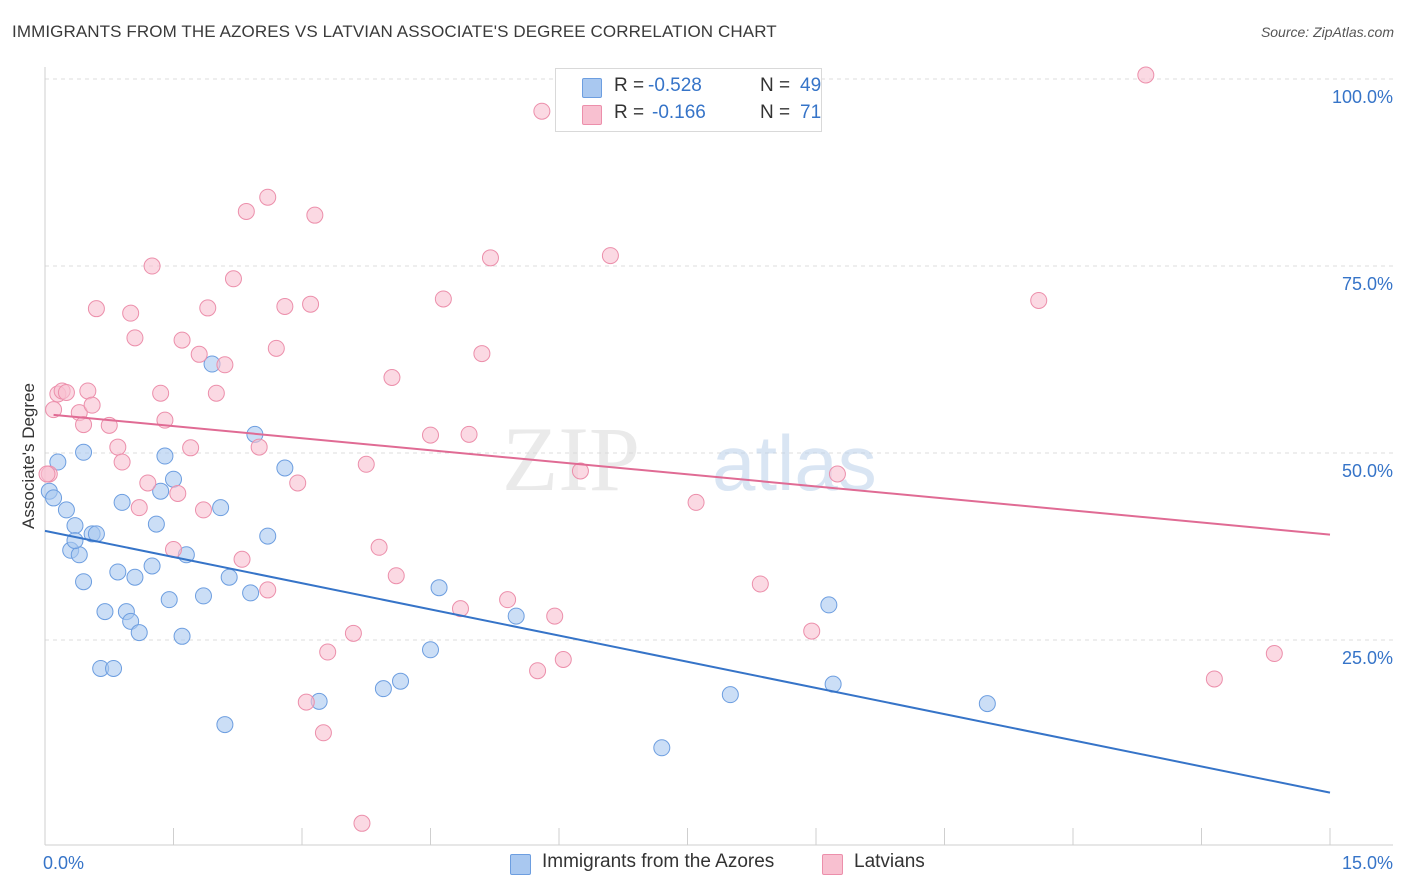 The image size is (1406, 892). What do you see at coordinates (629, 112) in the screenshot?
I see `legend-r-label: R =` at bounding box center [629, 112].